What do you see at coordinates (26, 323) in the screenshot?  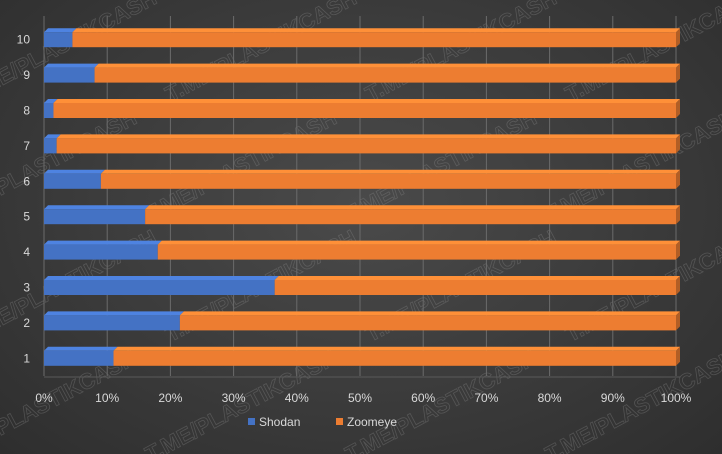 I see `y-tick-label: 2` at bounding box center [26, 323].